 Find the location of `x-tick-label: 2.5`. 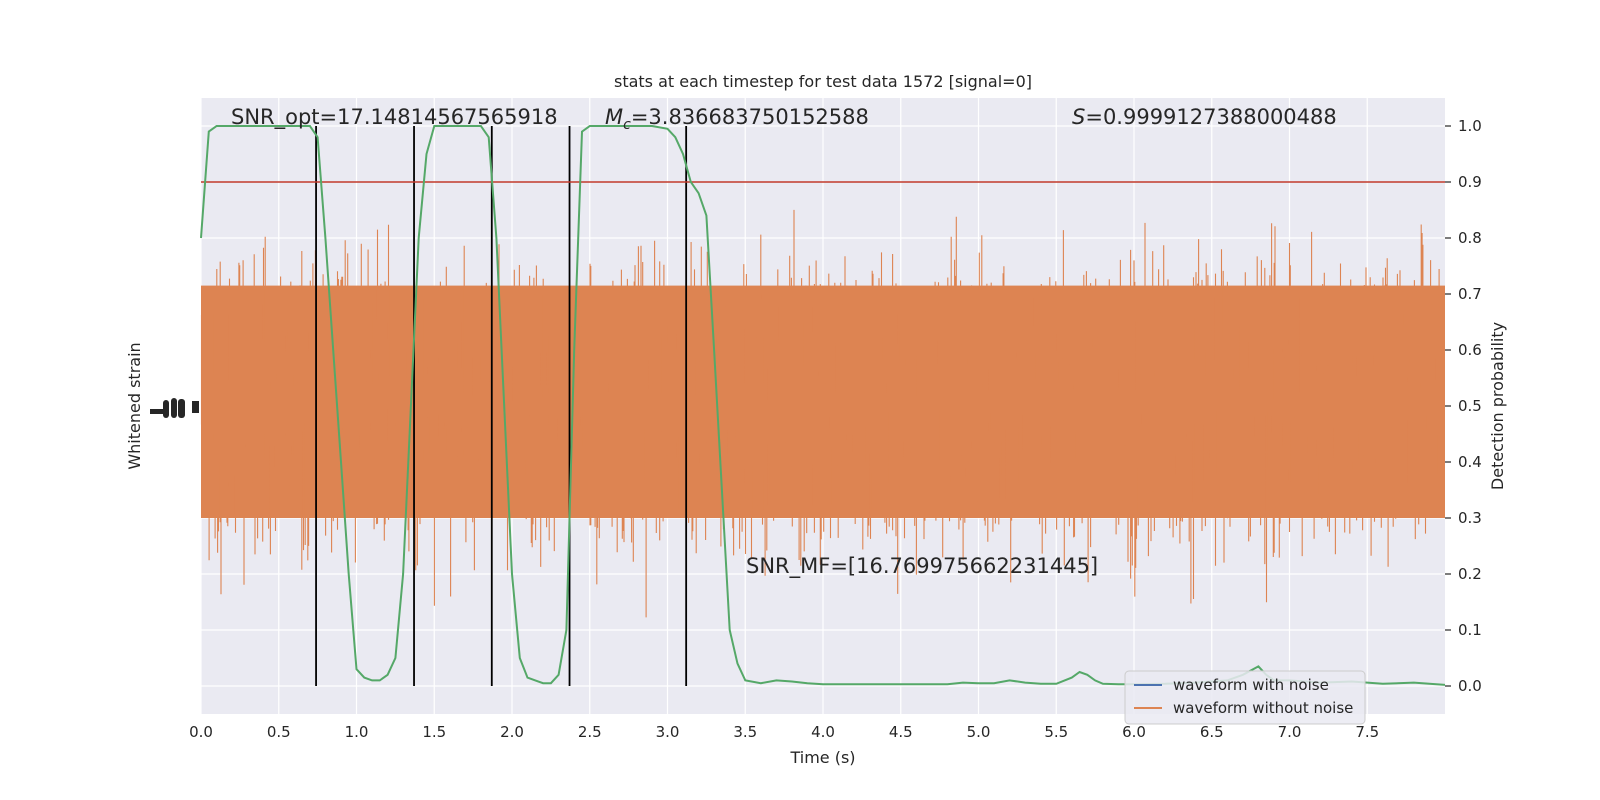

x-tick-label: 2.5 is located at coordinates (590, 732).